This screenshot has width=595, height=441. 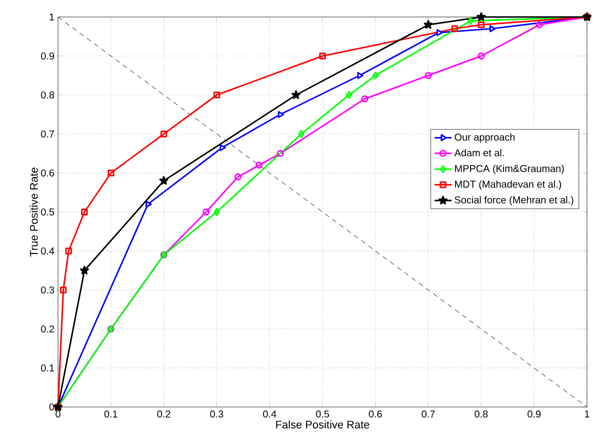 I want to click on y-tick-label: 0.5, so click(x=47, y=212).